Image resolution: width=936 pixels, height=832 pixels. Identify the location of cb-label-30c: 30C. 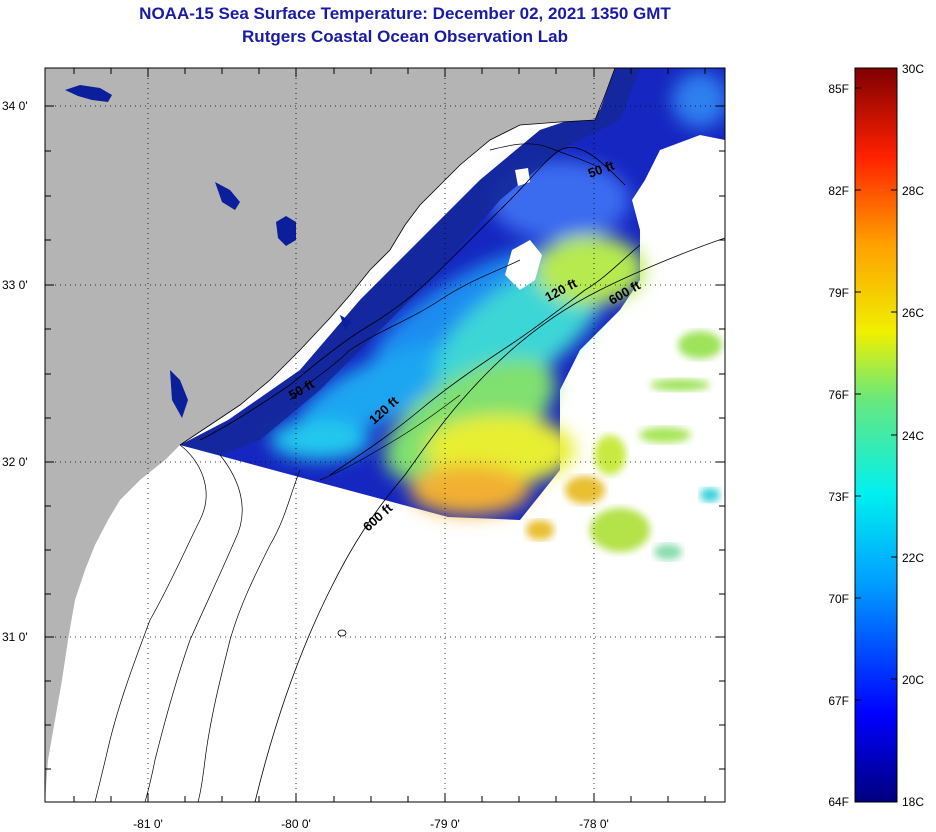
(913, 69).